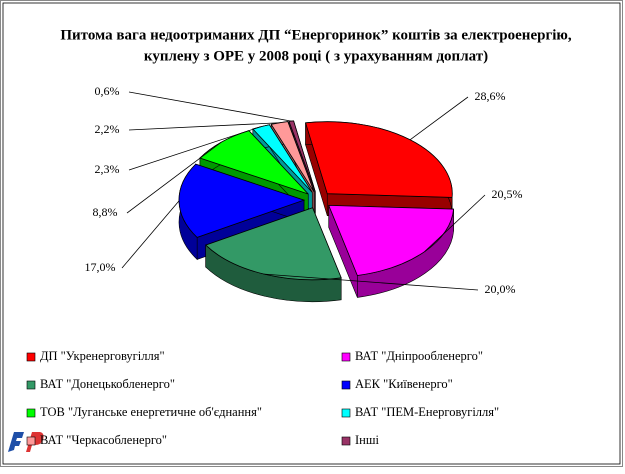  What do you see at coordinates (103, 440) in the screenshot?
I see `legend-label: ВАТ "Черкасобленерго"` at bounding box center [103, 440].